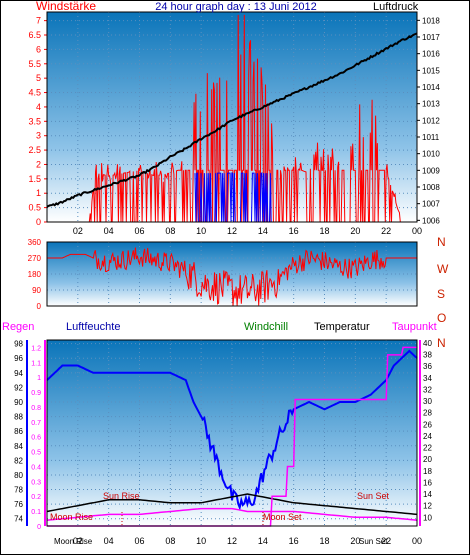  What do you see at coordinates (18, 387) in the screenshot?
I see `humidity-y-tick-label: 92` at bounding box center [18, 387].